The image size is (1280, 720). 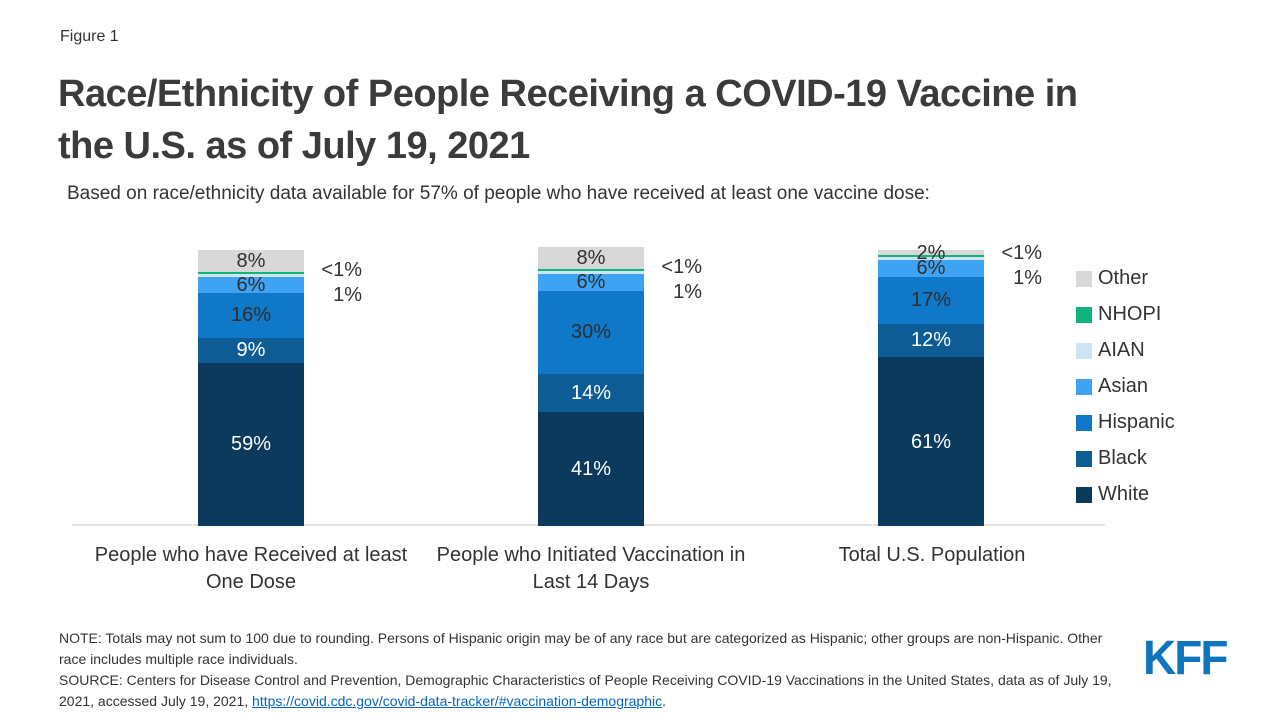 I want to click on value-label-asian-bar1: 6%, so click(x=251, y=285).